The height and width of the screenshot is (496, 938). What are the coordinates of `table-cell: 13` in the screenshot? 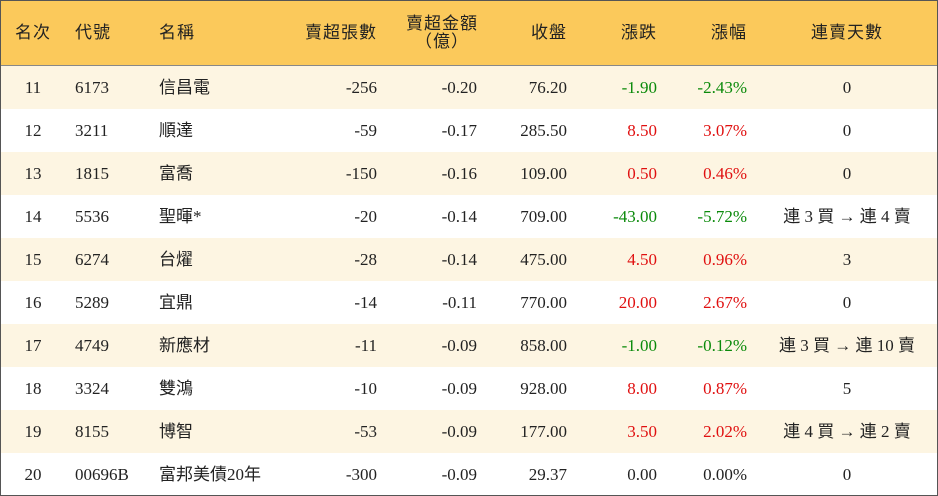 It's located at (33, 173).